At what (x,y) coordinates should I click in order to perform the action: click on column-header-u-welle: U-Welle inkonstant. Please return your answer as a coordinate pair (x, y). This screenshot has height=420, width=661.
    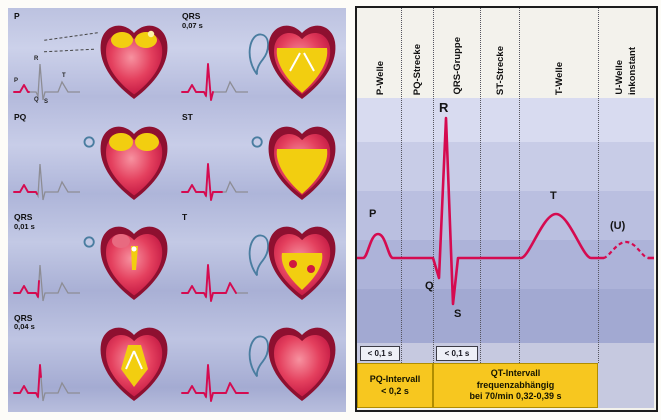
    Looking at the image, I should click on (626, 70).